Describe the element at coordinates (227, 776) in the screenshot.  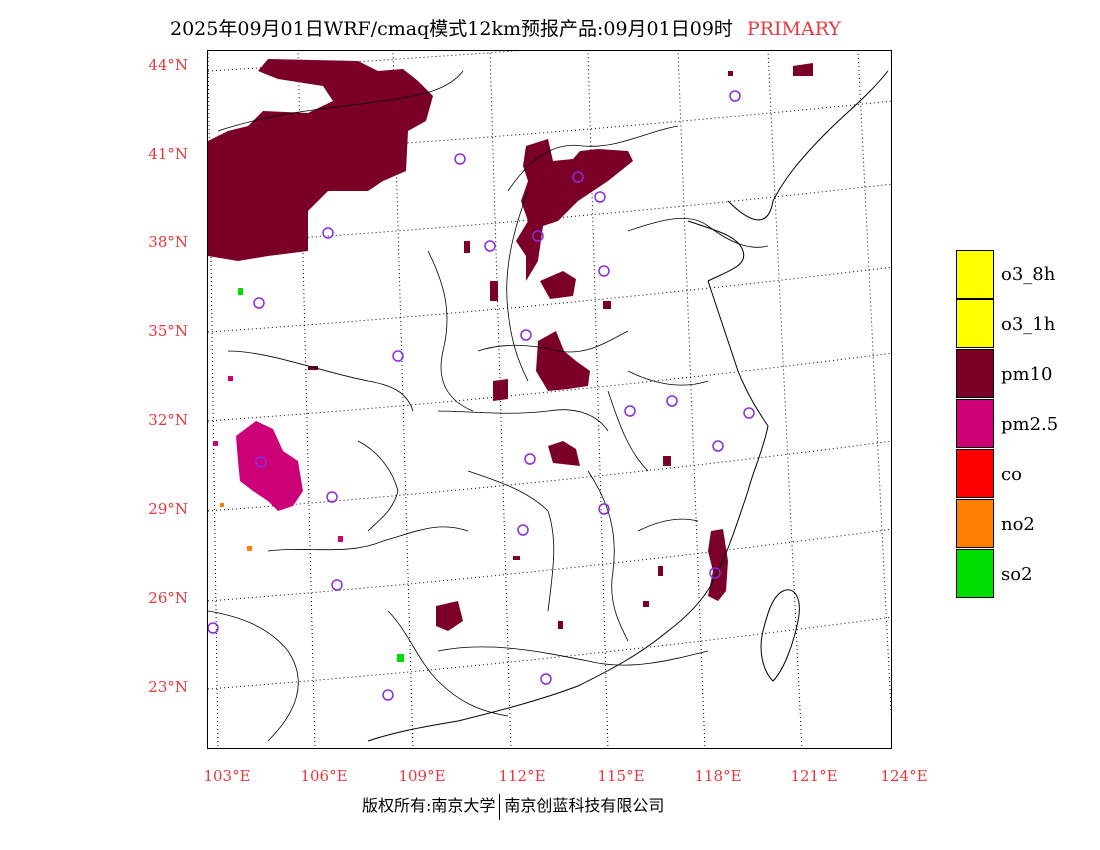
I see `lon-label-103: 103°E` at that location.